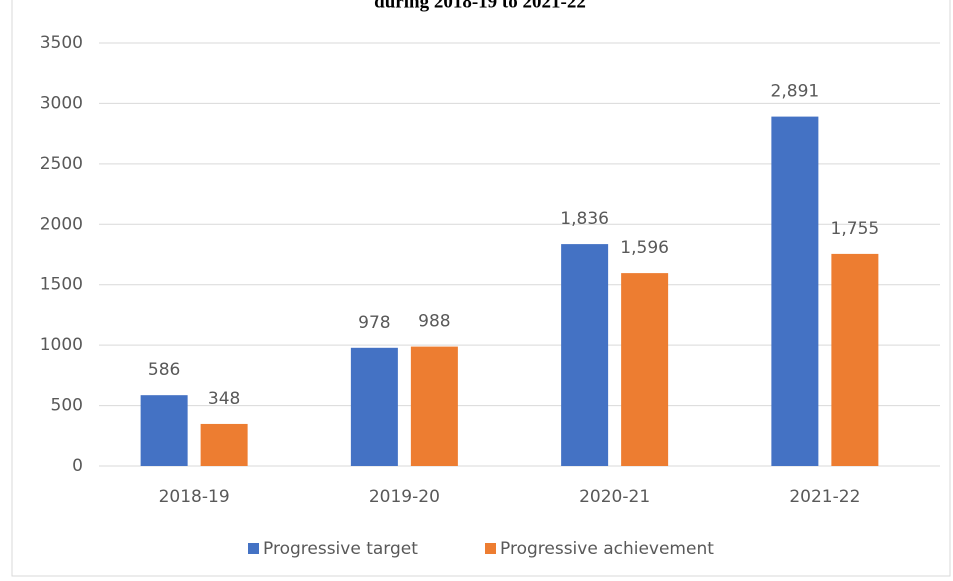  What do you see at coordinates (855, 229) in the screenshot?
I see `data-label: 1,755` at bounding box center [855, 229].